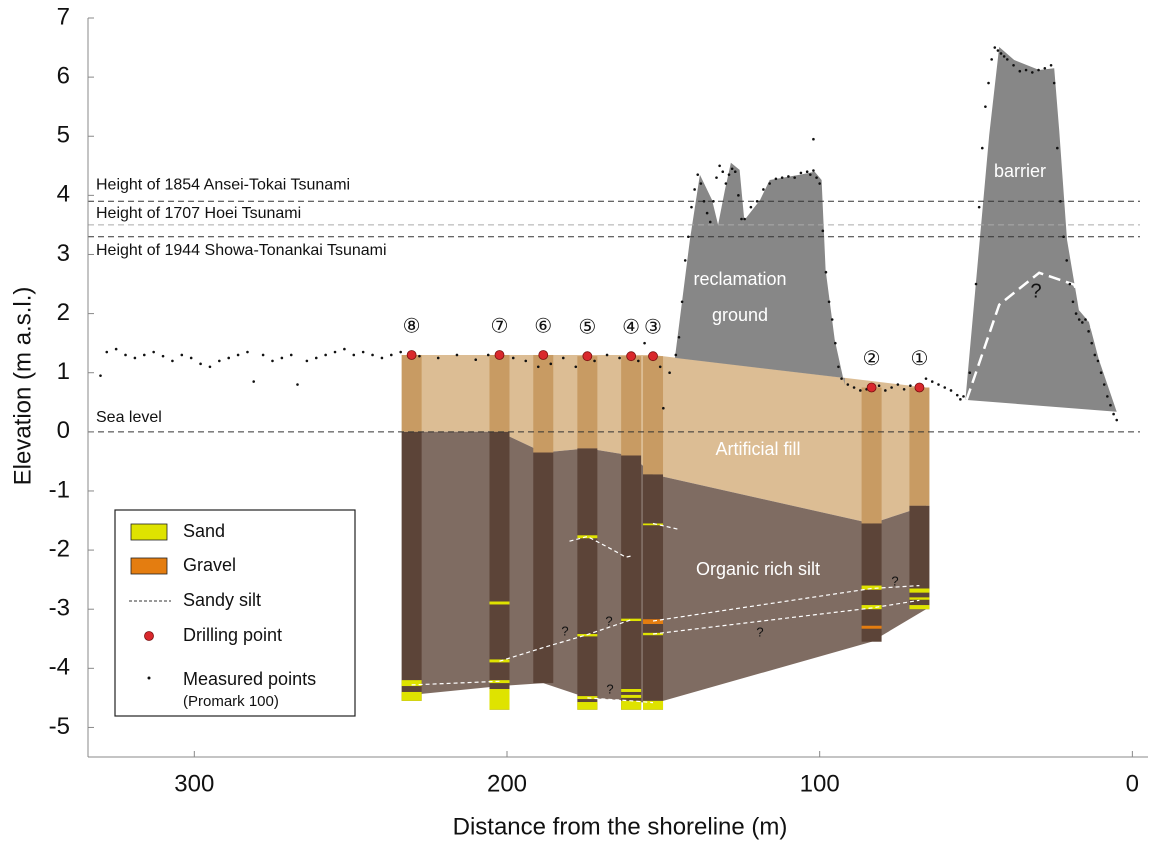 The image size is (1152, 845). What do you see at coordinates (59, 726) in the screenshot?
I see `y-tick-label: -5` at bounding box center [59, 726].